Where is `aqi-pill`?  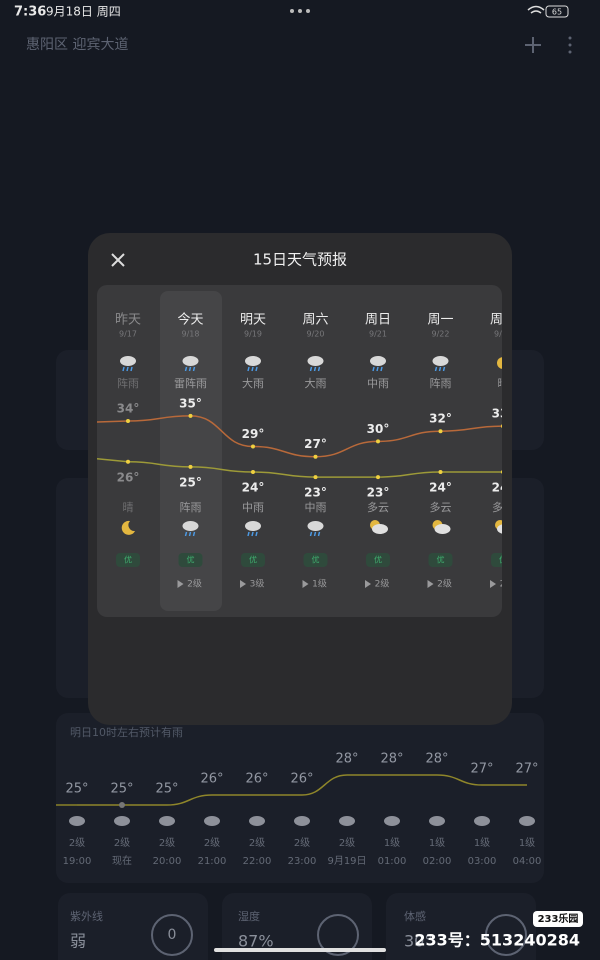 aqi-pill is located at coordinates (128, 560).